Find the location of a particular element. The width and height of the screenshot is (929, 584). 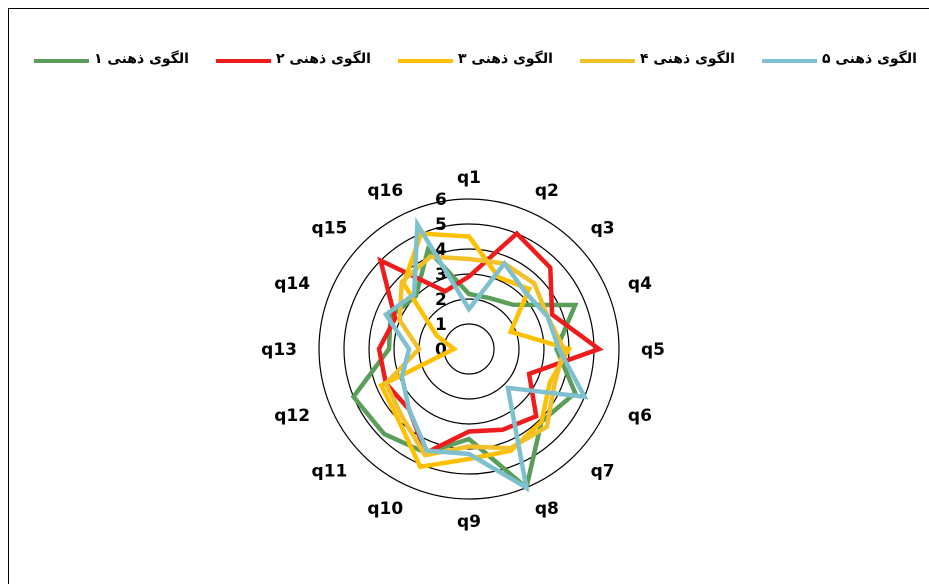

legend-label-series-3: الگوی ذهنی ۳ is located at coordinates (505, 59).